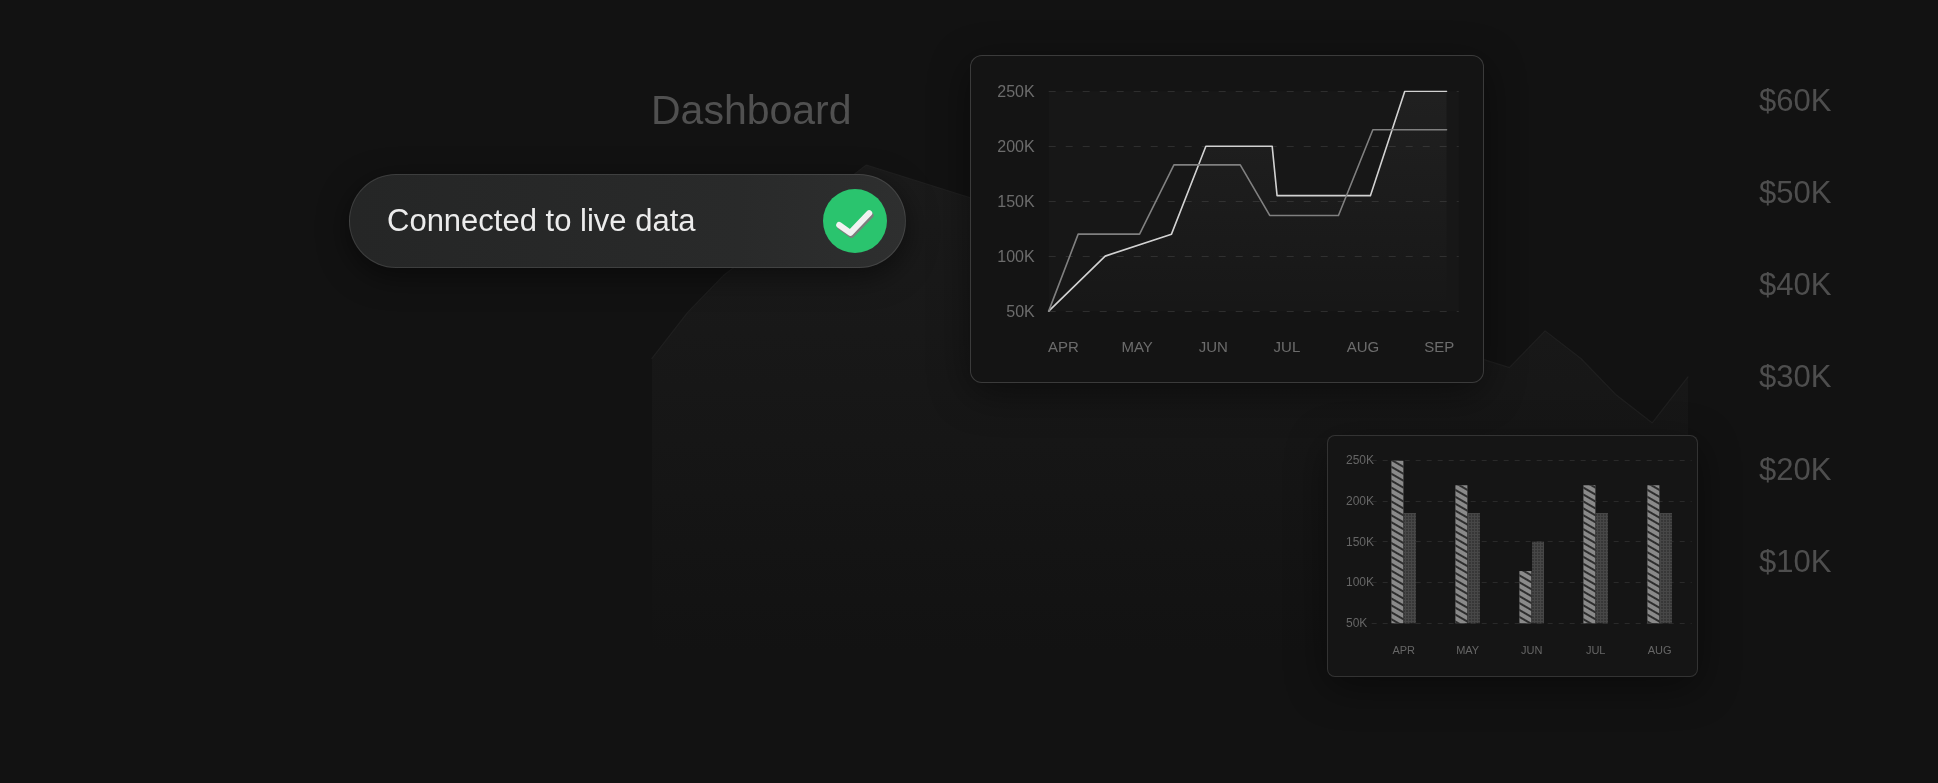 The image size is (1938, 783). I want to click on text: Connected to live data, so click(541, 221).